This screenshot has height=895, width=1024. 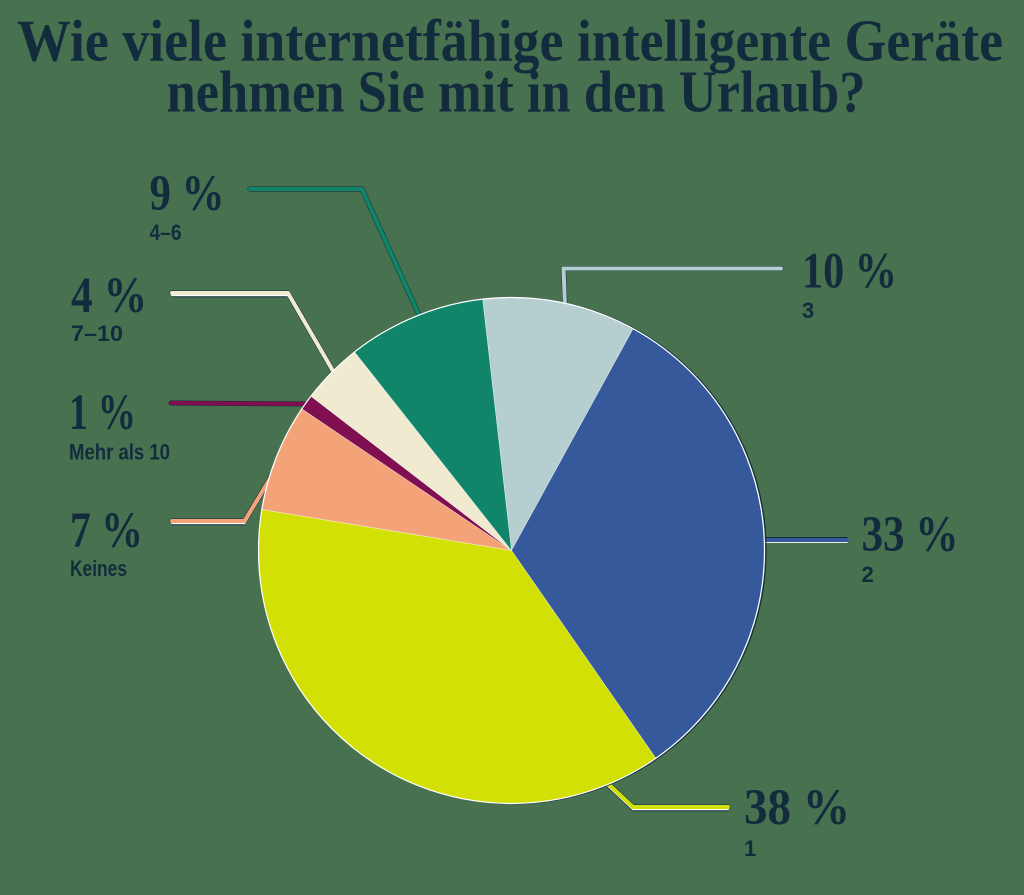 I want to click on svg-text: 7–10, so click(x=97, y=333).